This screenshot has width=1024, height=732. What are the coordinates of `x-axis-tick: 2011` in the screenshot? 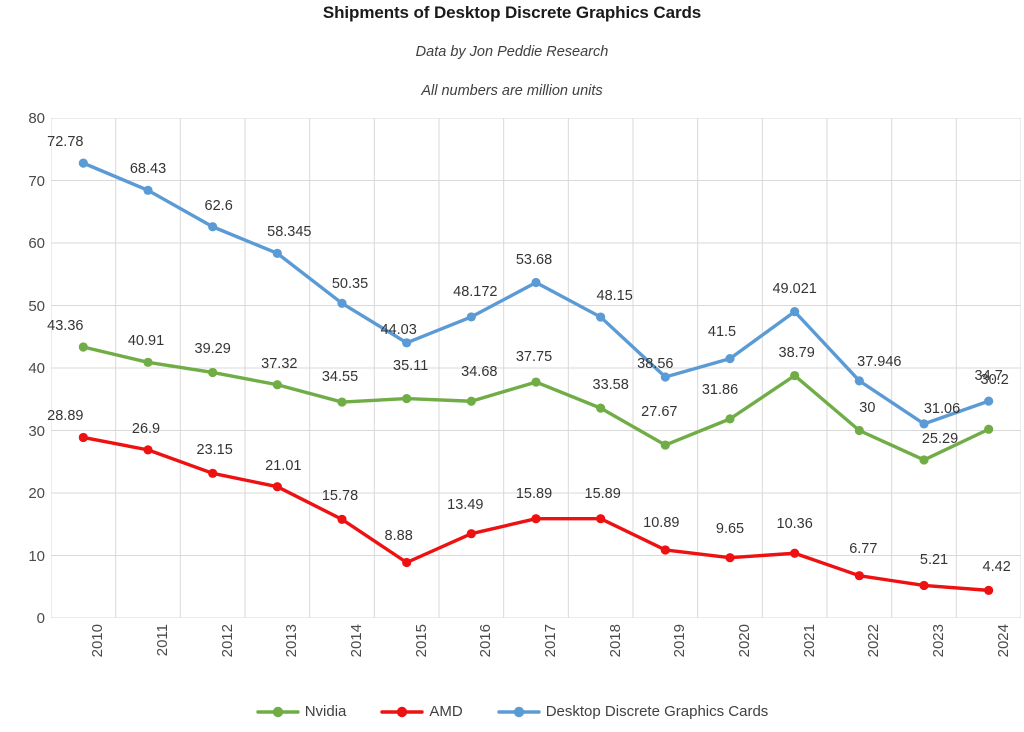 It's located at (162, 640).